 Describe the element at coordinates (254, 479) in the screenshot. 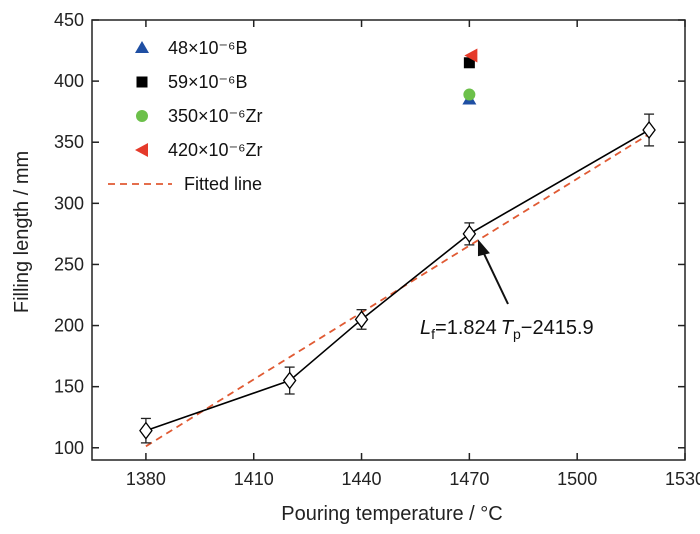

I see `x-tick-label: 1410` at that location.